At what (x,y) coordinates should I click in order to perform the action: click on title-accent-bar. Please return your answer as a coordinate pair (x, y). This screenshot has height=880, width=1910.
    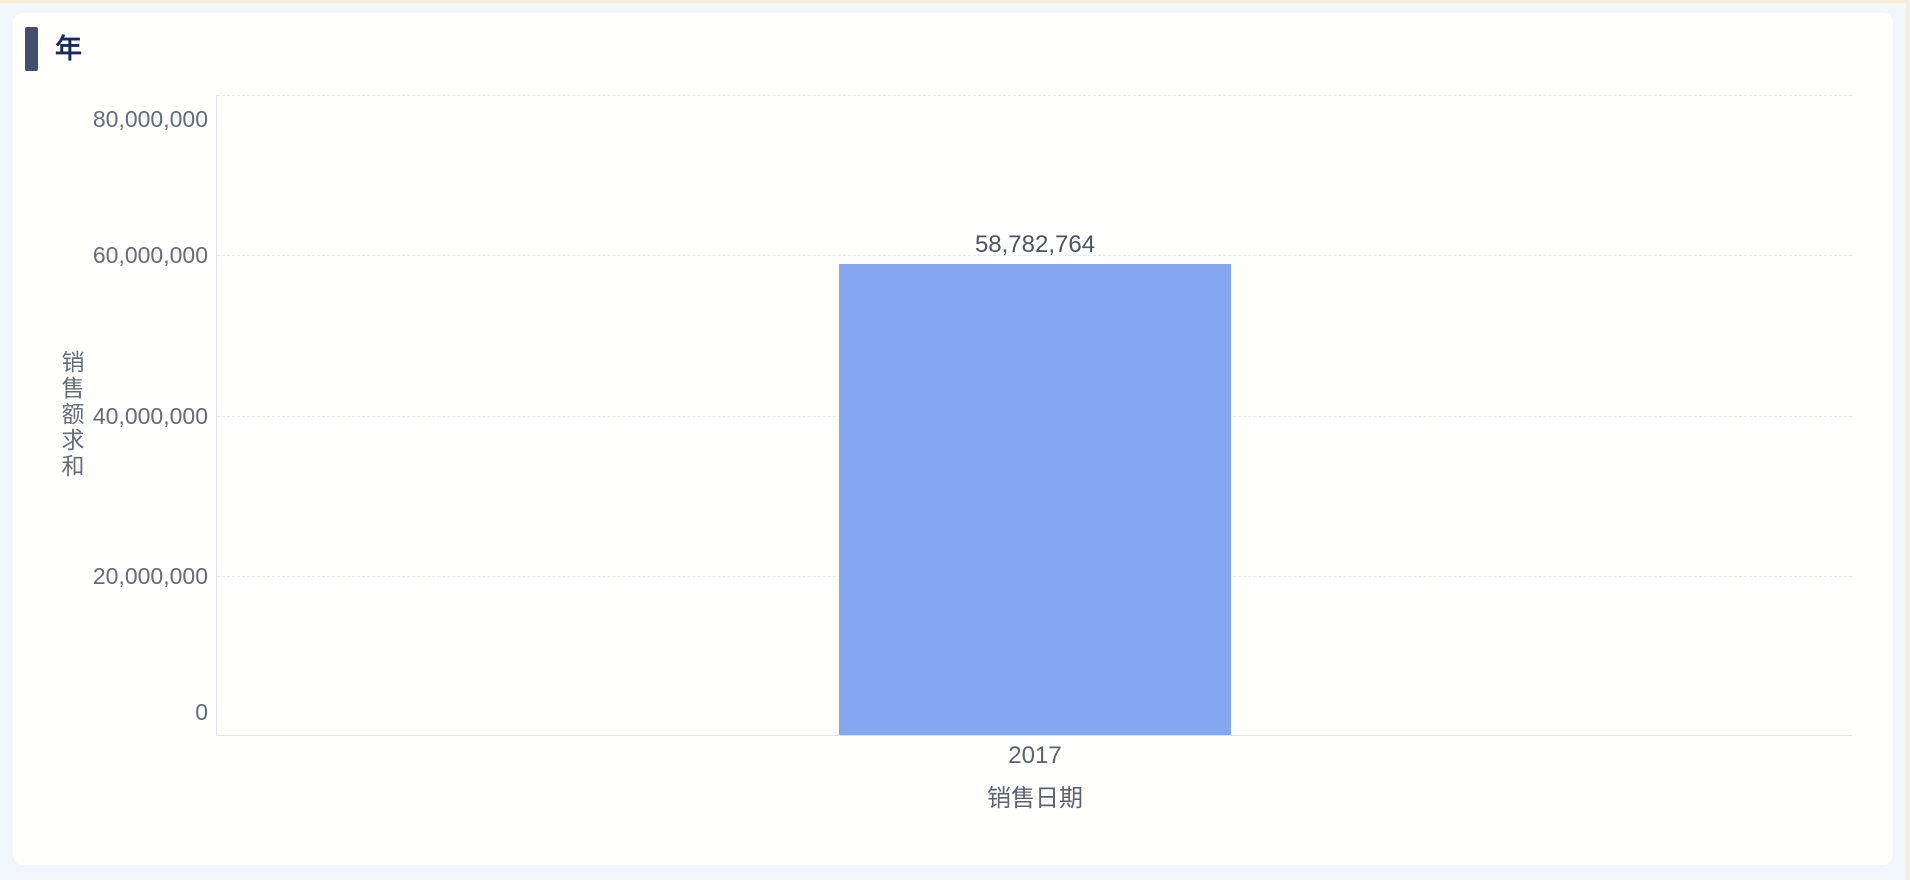
    Looking at the image, I should click on (31, 49).